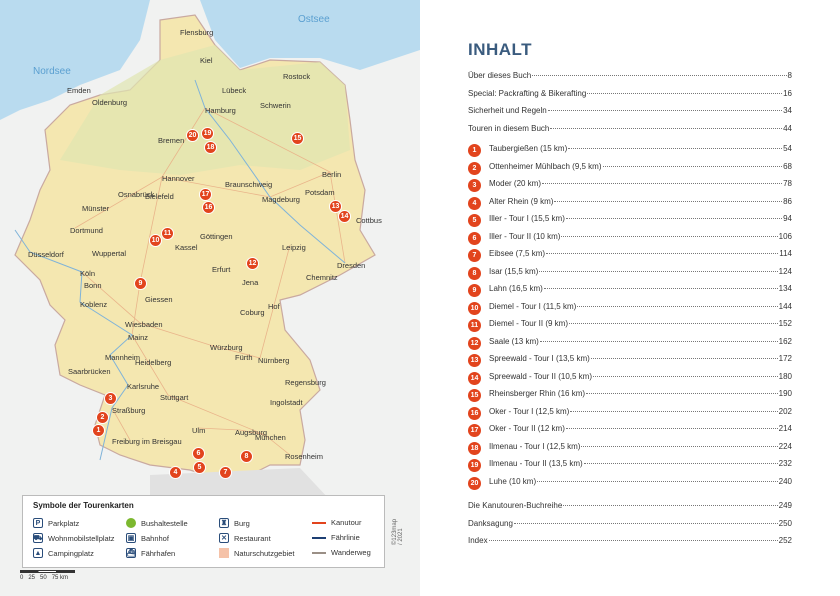  I want to click on toc-entry-title: Diemel - Tour II (9 km), so click(528, 323).